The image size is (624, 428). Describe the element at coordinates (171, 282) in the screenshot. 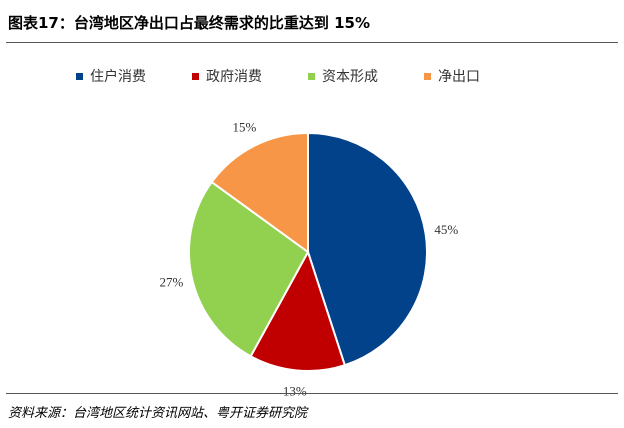

I see `pie-label-capital: 27%` at that location.